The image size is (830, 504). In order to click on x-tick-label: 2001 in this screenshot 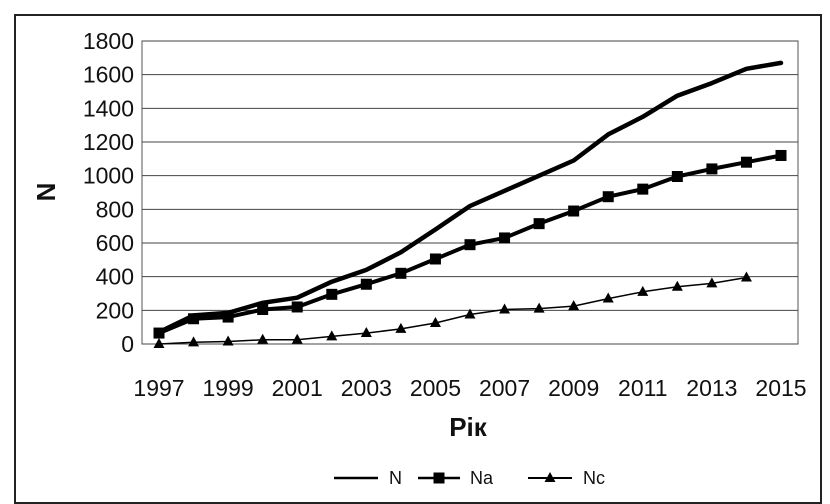, I will do `click(297, 388)`.